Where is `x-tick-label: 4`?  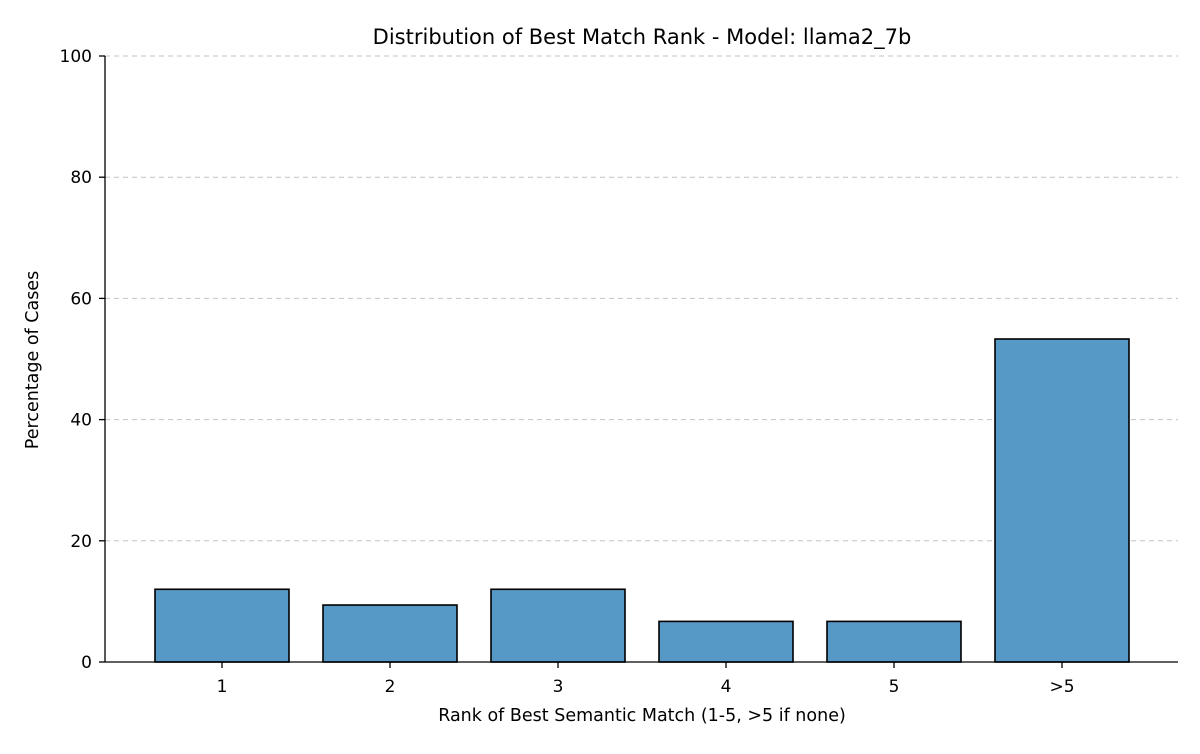 x-tick-label: 4 is located at coordinates (726, 687).